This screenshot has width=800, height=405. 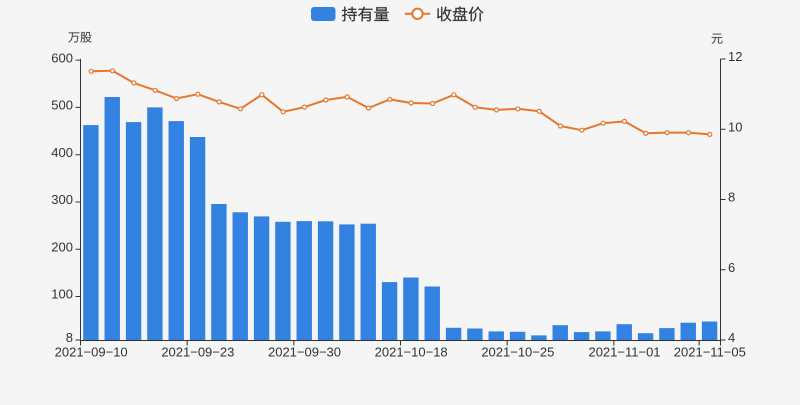 What do you see at coordinates (304, 351) in the screenshot?
I see `svg-text: 2021−09−30` at bounding box center [304, 351].